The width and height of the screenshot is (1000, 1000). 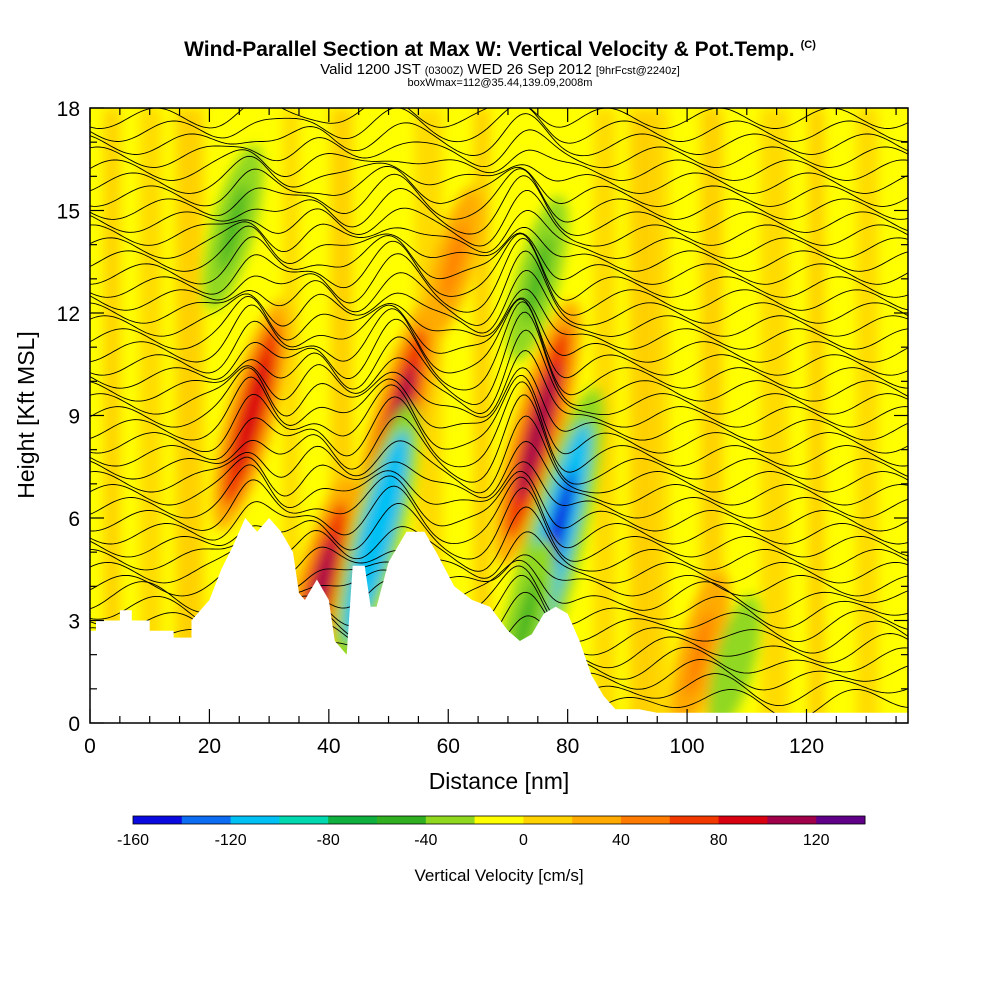 I want to click on colorbar: -160 -120 -80 -40 0 40 80 120, so click(x=491, y=832).